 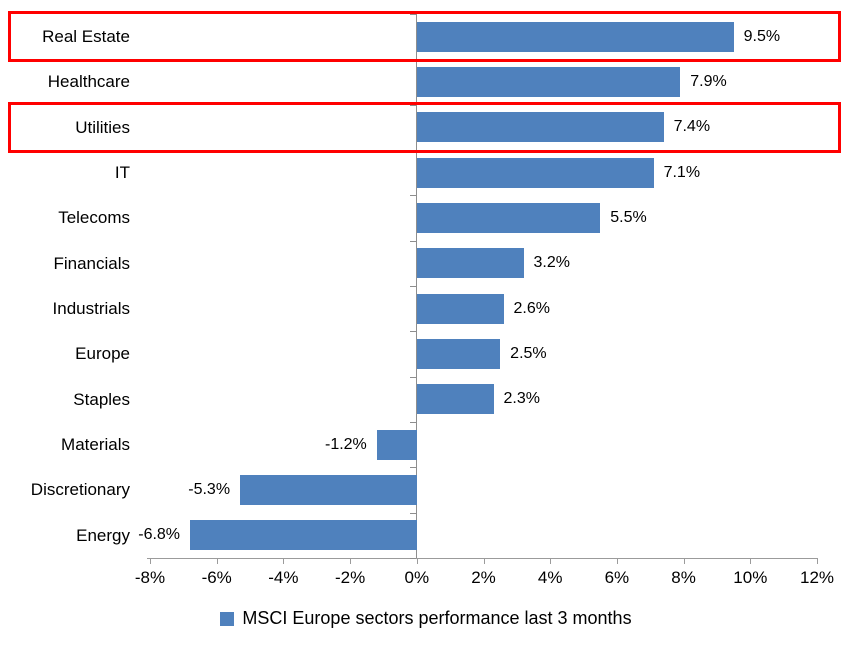 I want to click on bar-value-label: 2.6%, so click(x=531, y=308).